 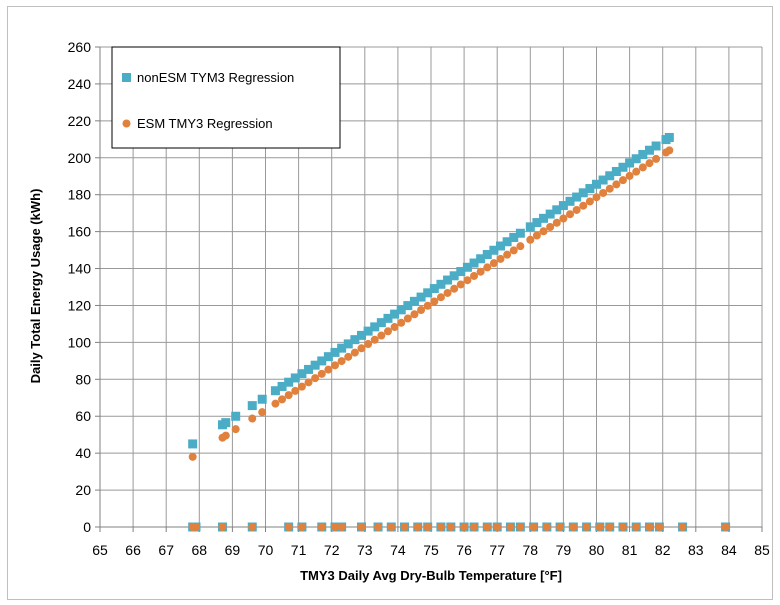 What do you see at coordinates (497, 550) in the screenshot?
I see `x-tick-label: 77` at bounding box center [497, 550].